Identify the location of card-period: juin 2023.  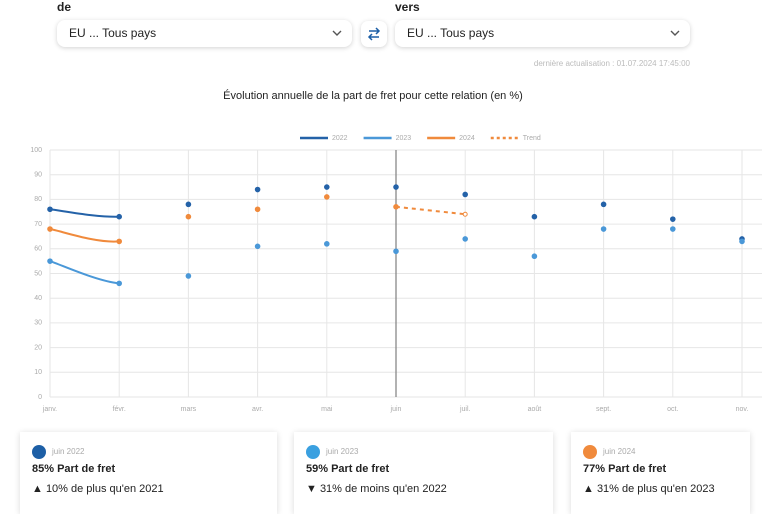
(342, 451).